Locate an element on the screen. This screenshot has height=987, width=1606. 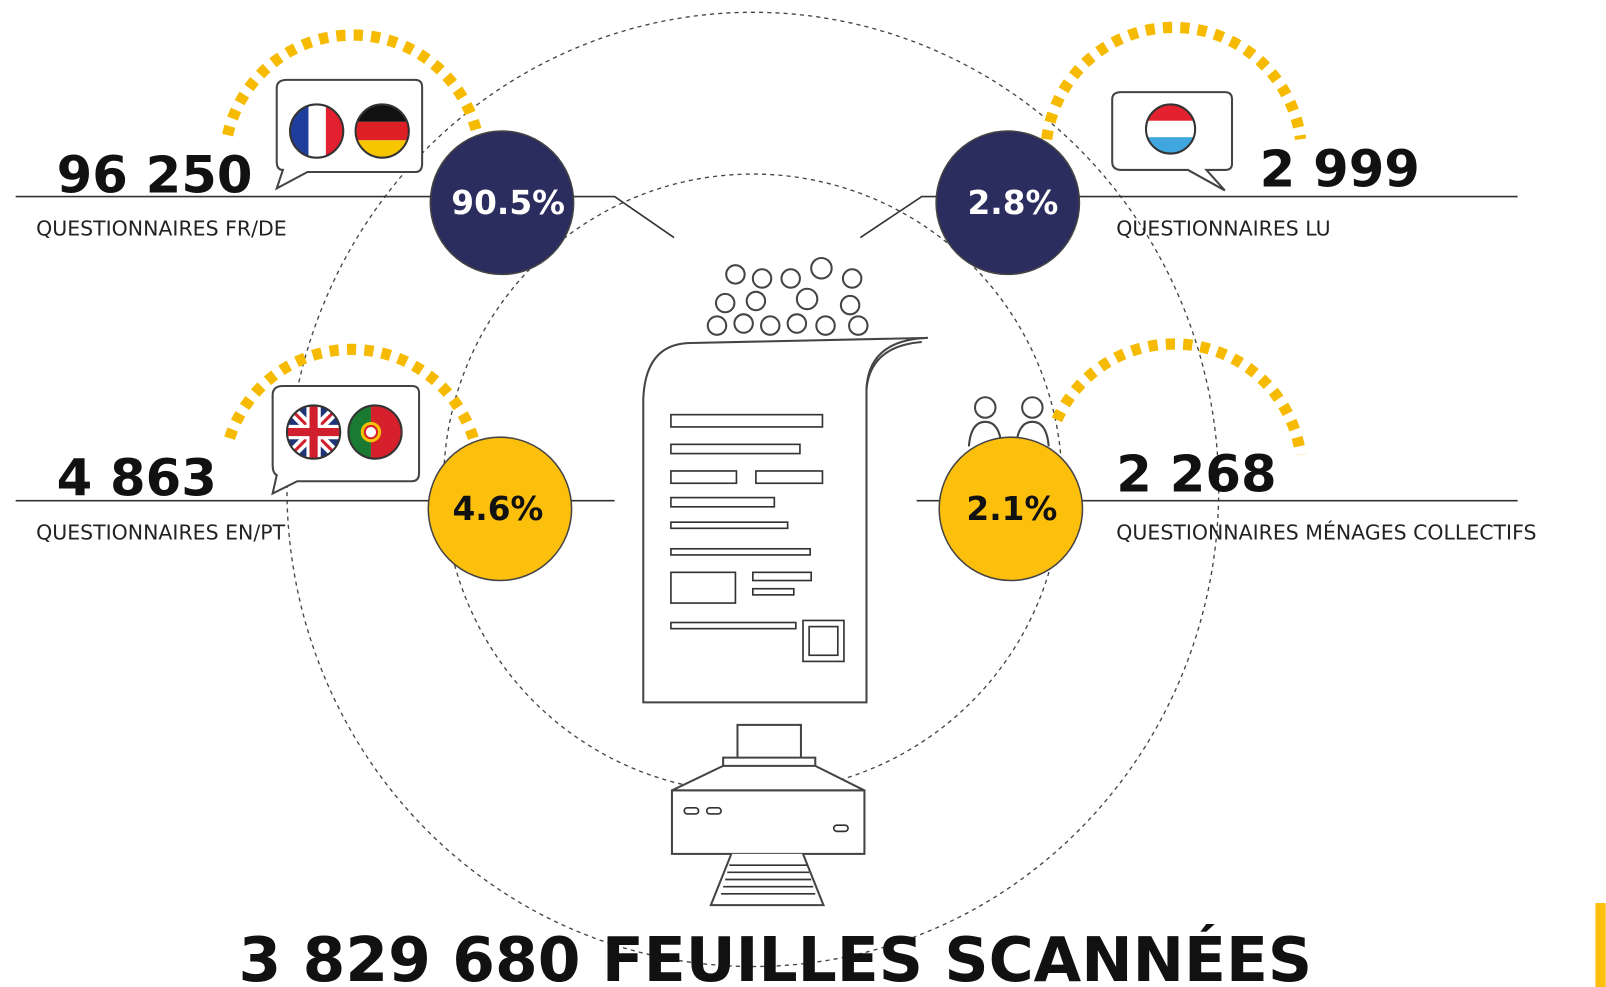
label: QUESTIONNAIRES EN/PT is located at coordinates (160, 533).